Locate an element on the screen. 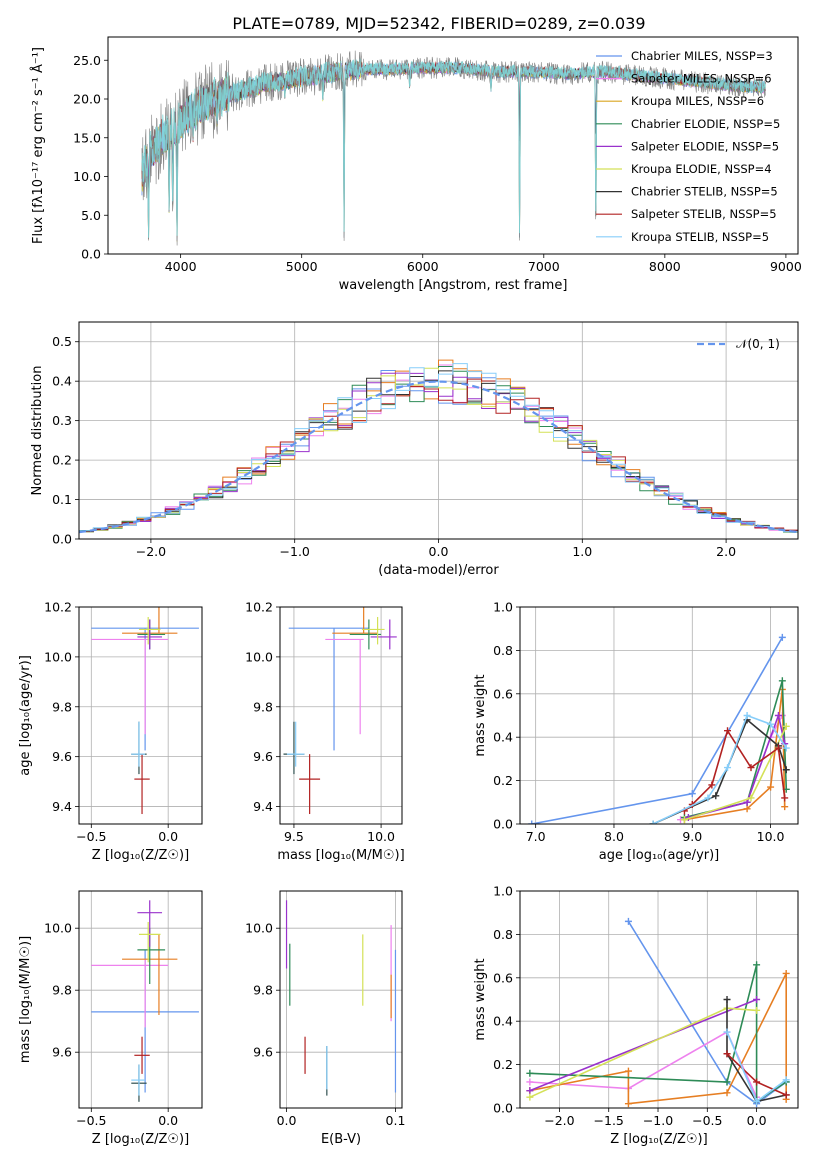 The width and height of the screenshot is (819, 1170). x-tick-label: 1.0 is located at coordinates (582, 551).